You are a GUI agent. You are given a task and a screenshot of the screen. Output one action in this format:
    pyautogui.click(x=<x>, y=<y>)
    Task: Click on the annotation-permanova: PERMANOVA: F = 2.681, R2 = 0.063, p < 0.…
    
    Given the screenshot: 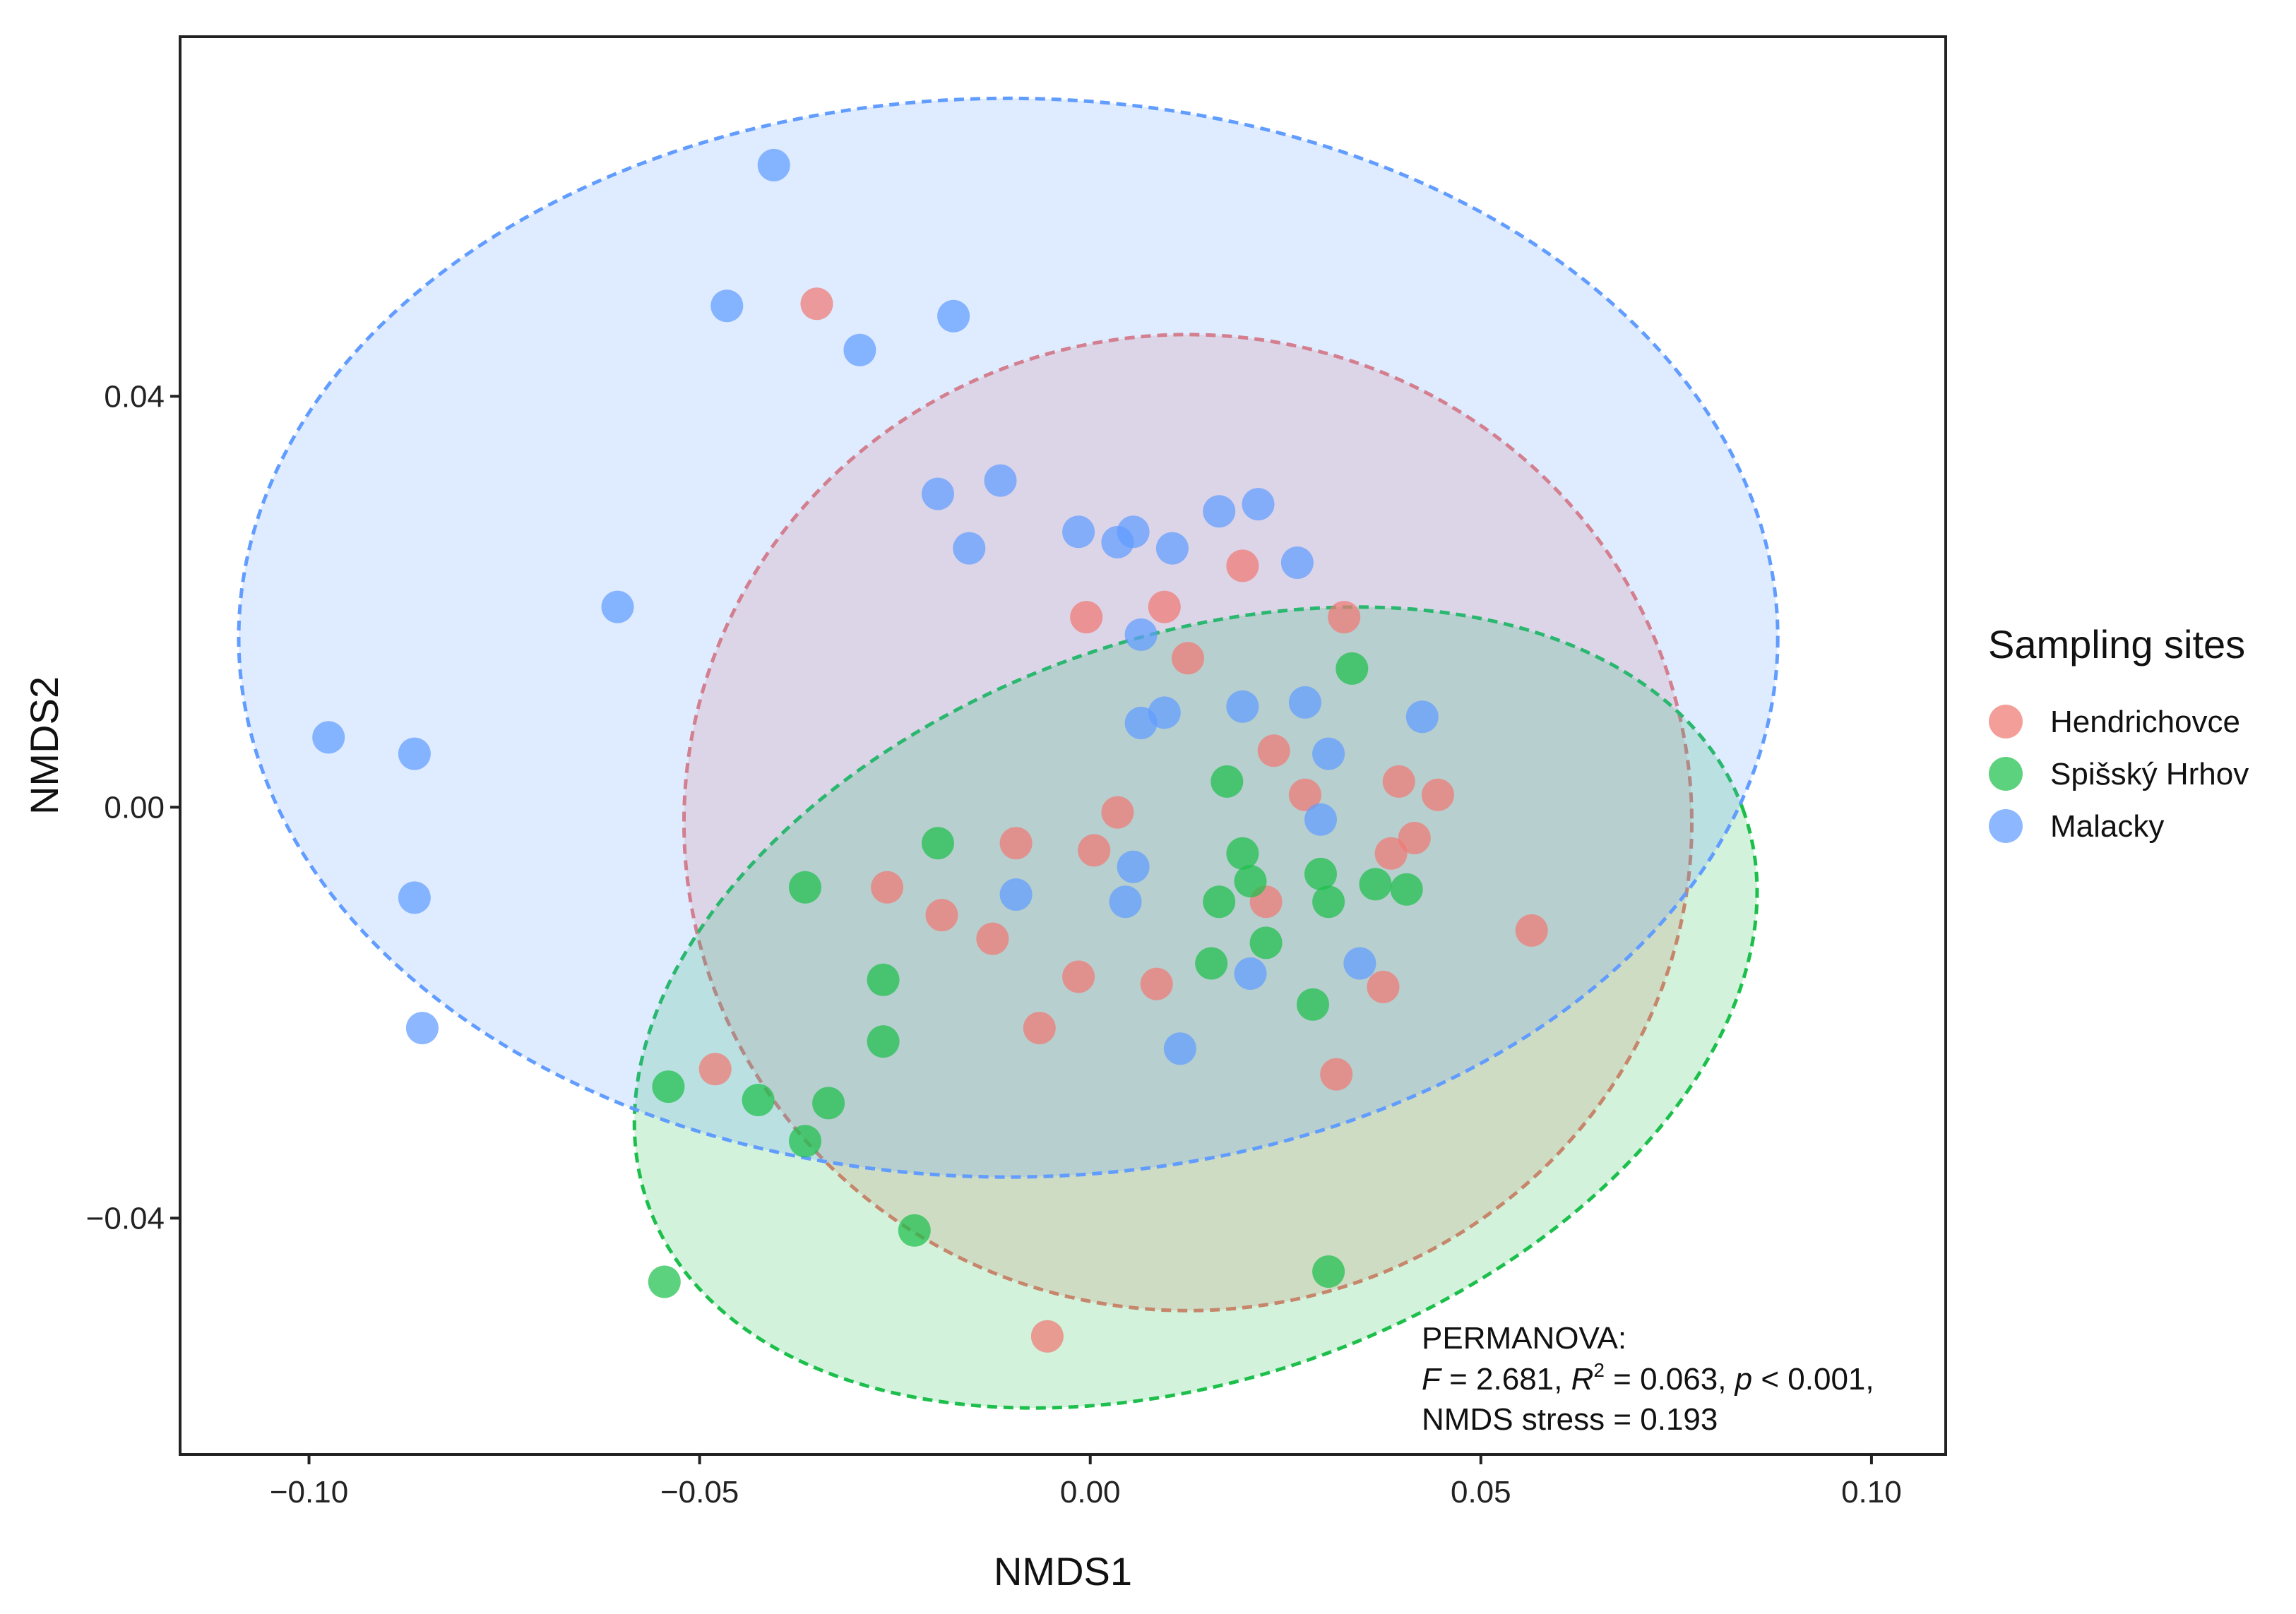 What is the action you would take?
    pyautogui.click(x=1648, y=1379)
    